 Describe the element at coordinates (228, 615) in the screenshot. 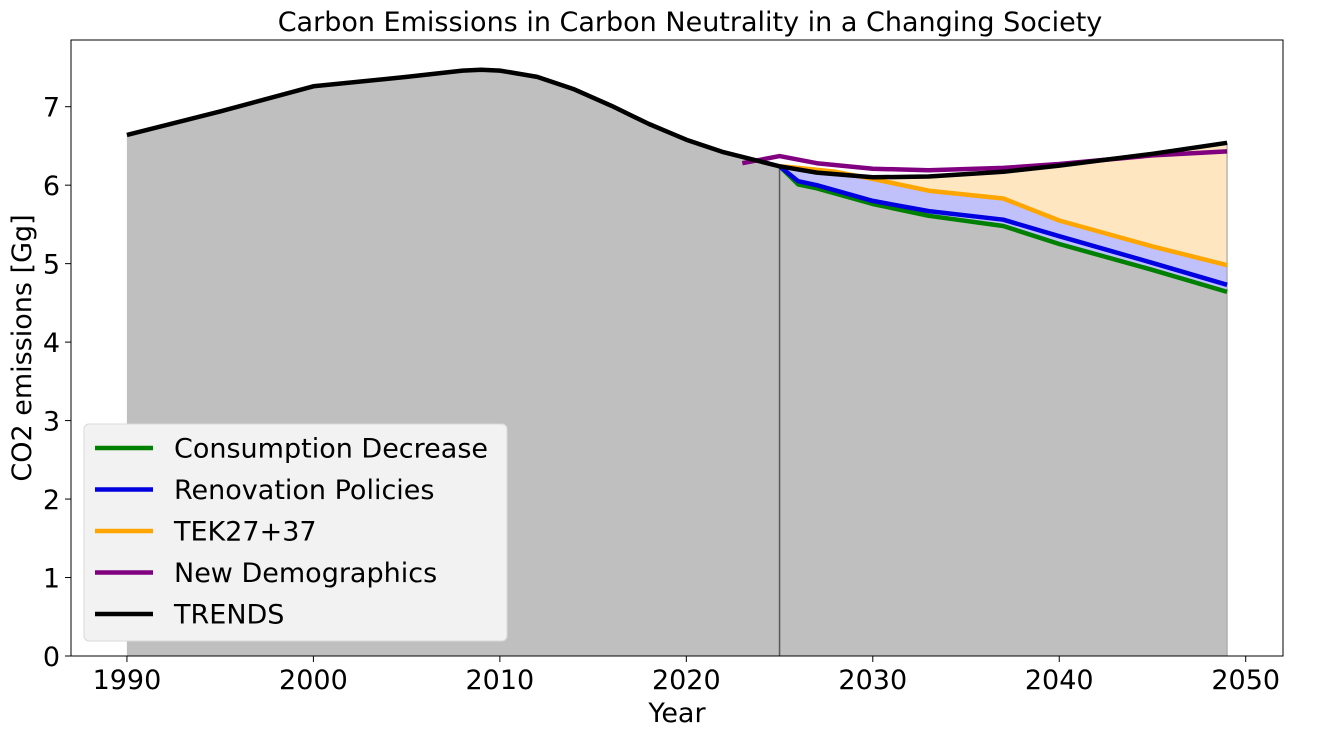

I see `legend-label: TRENDS` at that location.